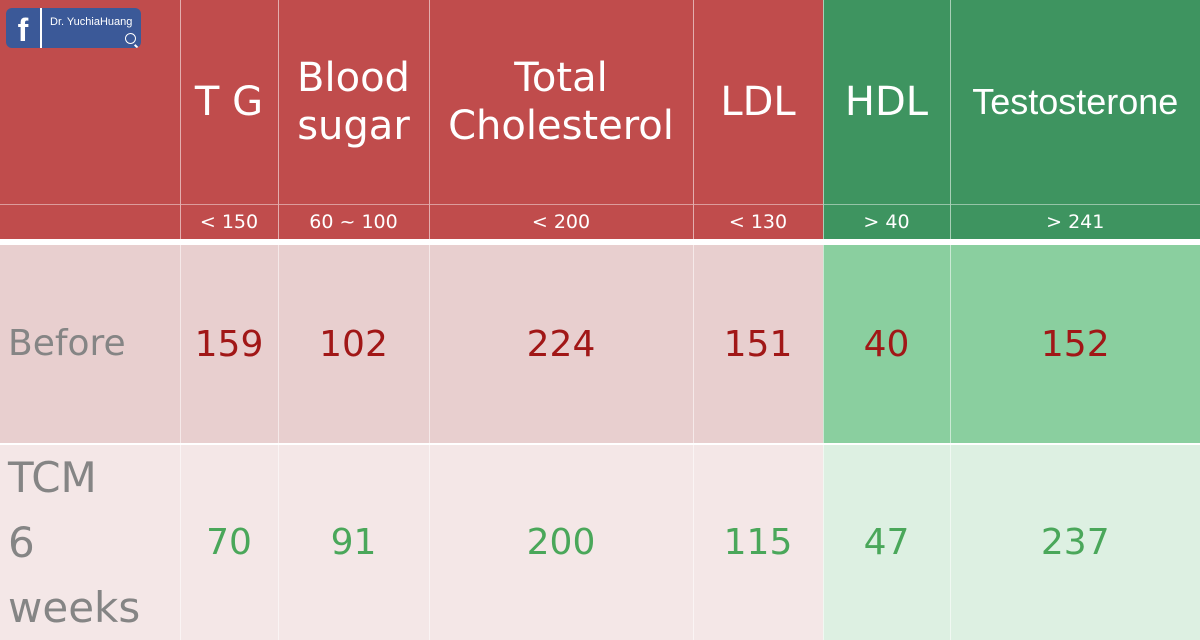 Image resolution: width=1200 pixels, height=640 pixels. Describe the element at coordinates (130, 38) in the screenshot. I see `search-icon` at that location.